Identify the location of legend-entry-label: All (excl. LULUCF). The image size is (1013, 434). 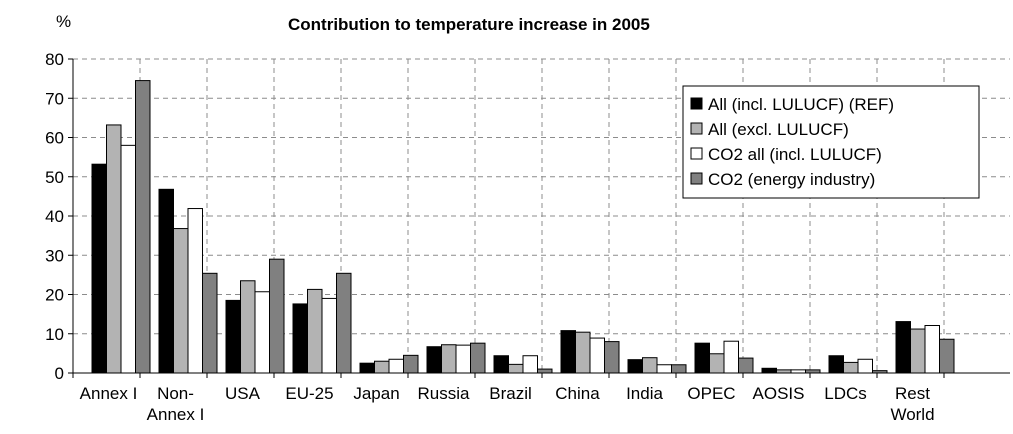
(778, 129).